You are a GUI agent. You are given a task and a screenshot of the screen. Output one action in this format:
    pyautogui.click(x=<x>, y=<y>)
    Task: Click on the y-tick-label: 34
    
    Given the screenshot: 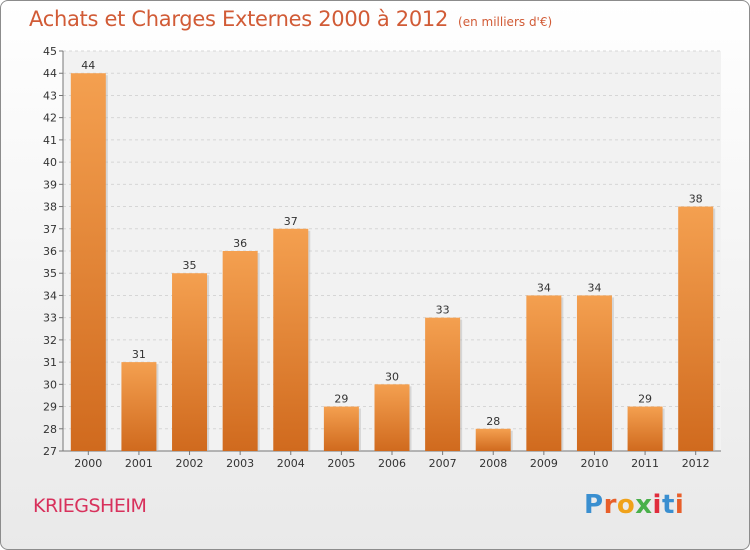 What is the action you would take?
    pyautogui.click(x=50, y=295)
    